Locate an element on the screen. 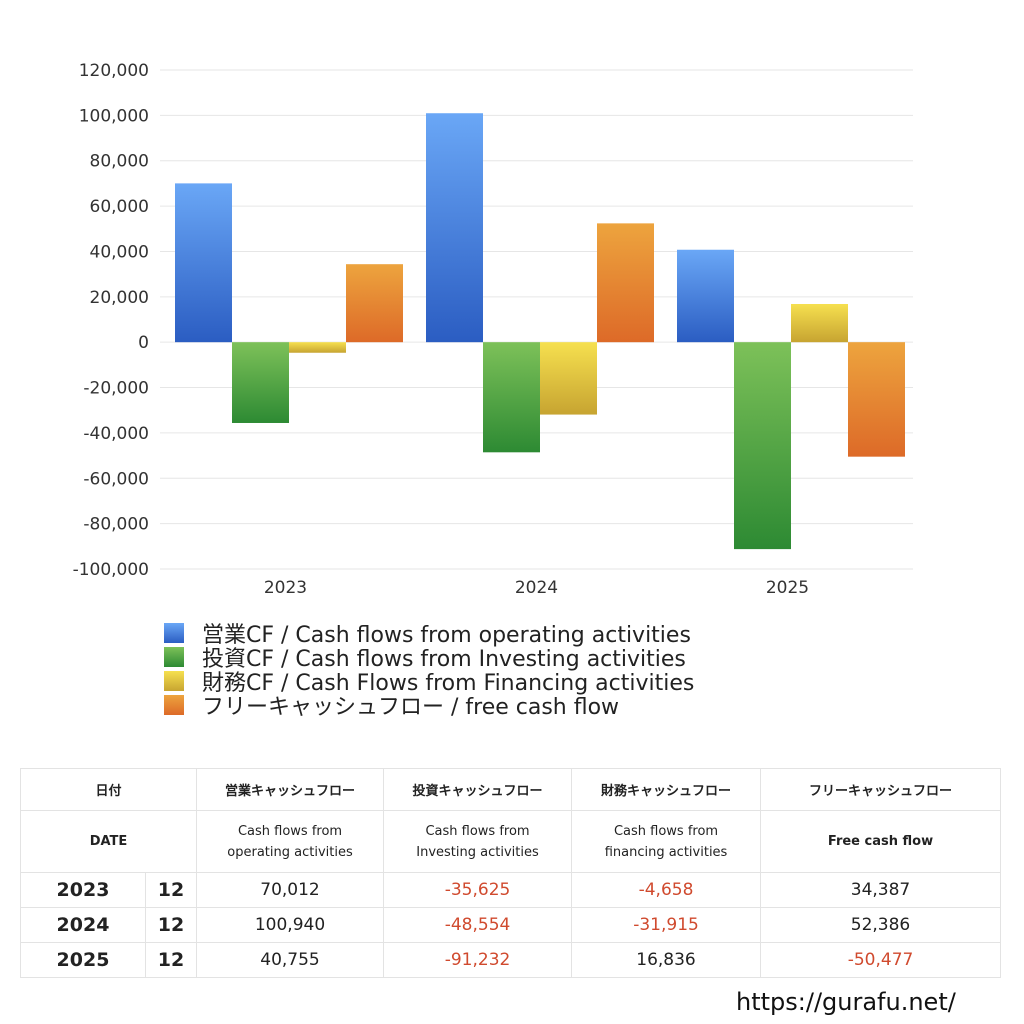  x-tick-label: 2025 is located at coordinates (787, 588).